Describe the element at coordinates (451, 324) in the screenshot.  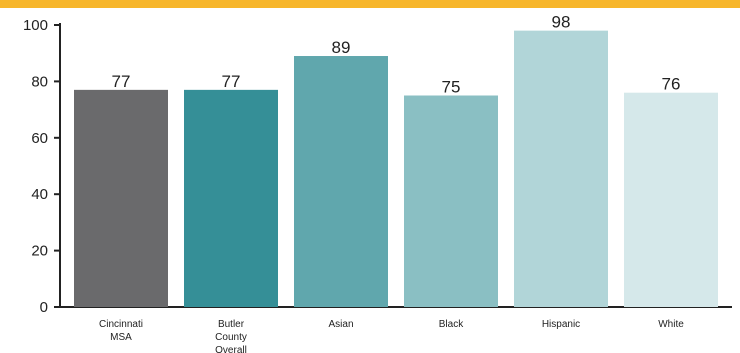
I see `category-label: Black` at that location.